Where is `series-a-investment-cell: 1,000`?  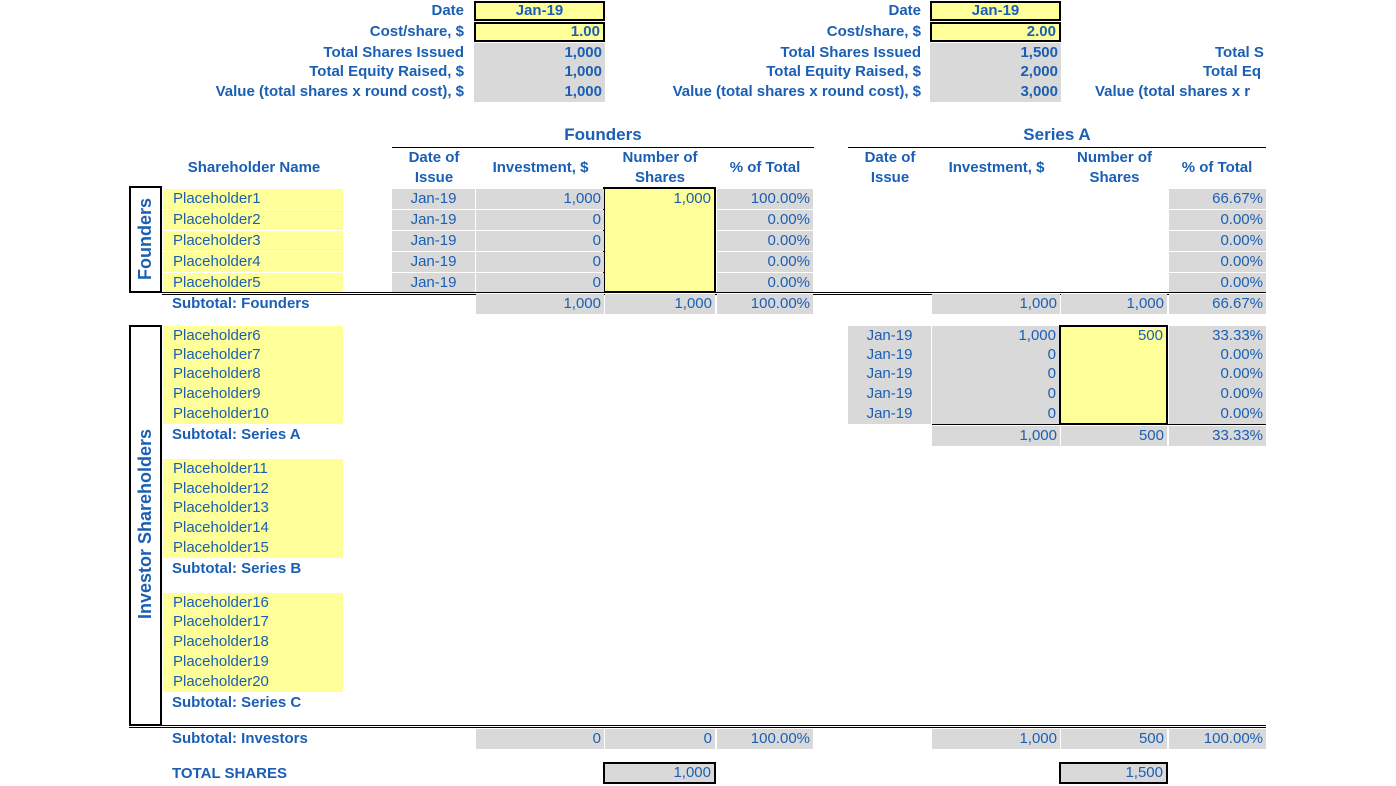 series-a-investment-cell: 1,000 is located at coordinates (995, 336).